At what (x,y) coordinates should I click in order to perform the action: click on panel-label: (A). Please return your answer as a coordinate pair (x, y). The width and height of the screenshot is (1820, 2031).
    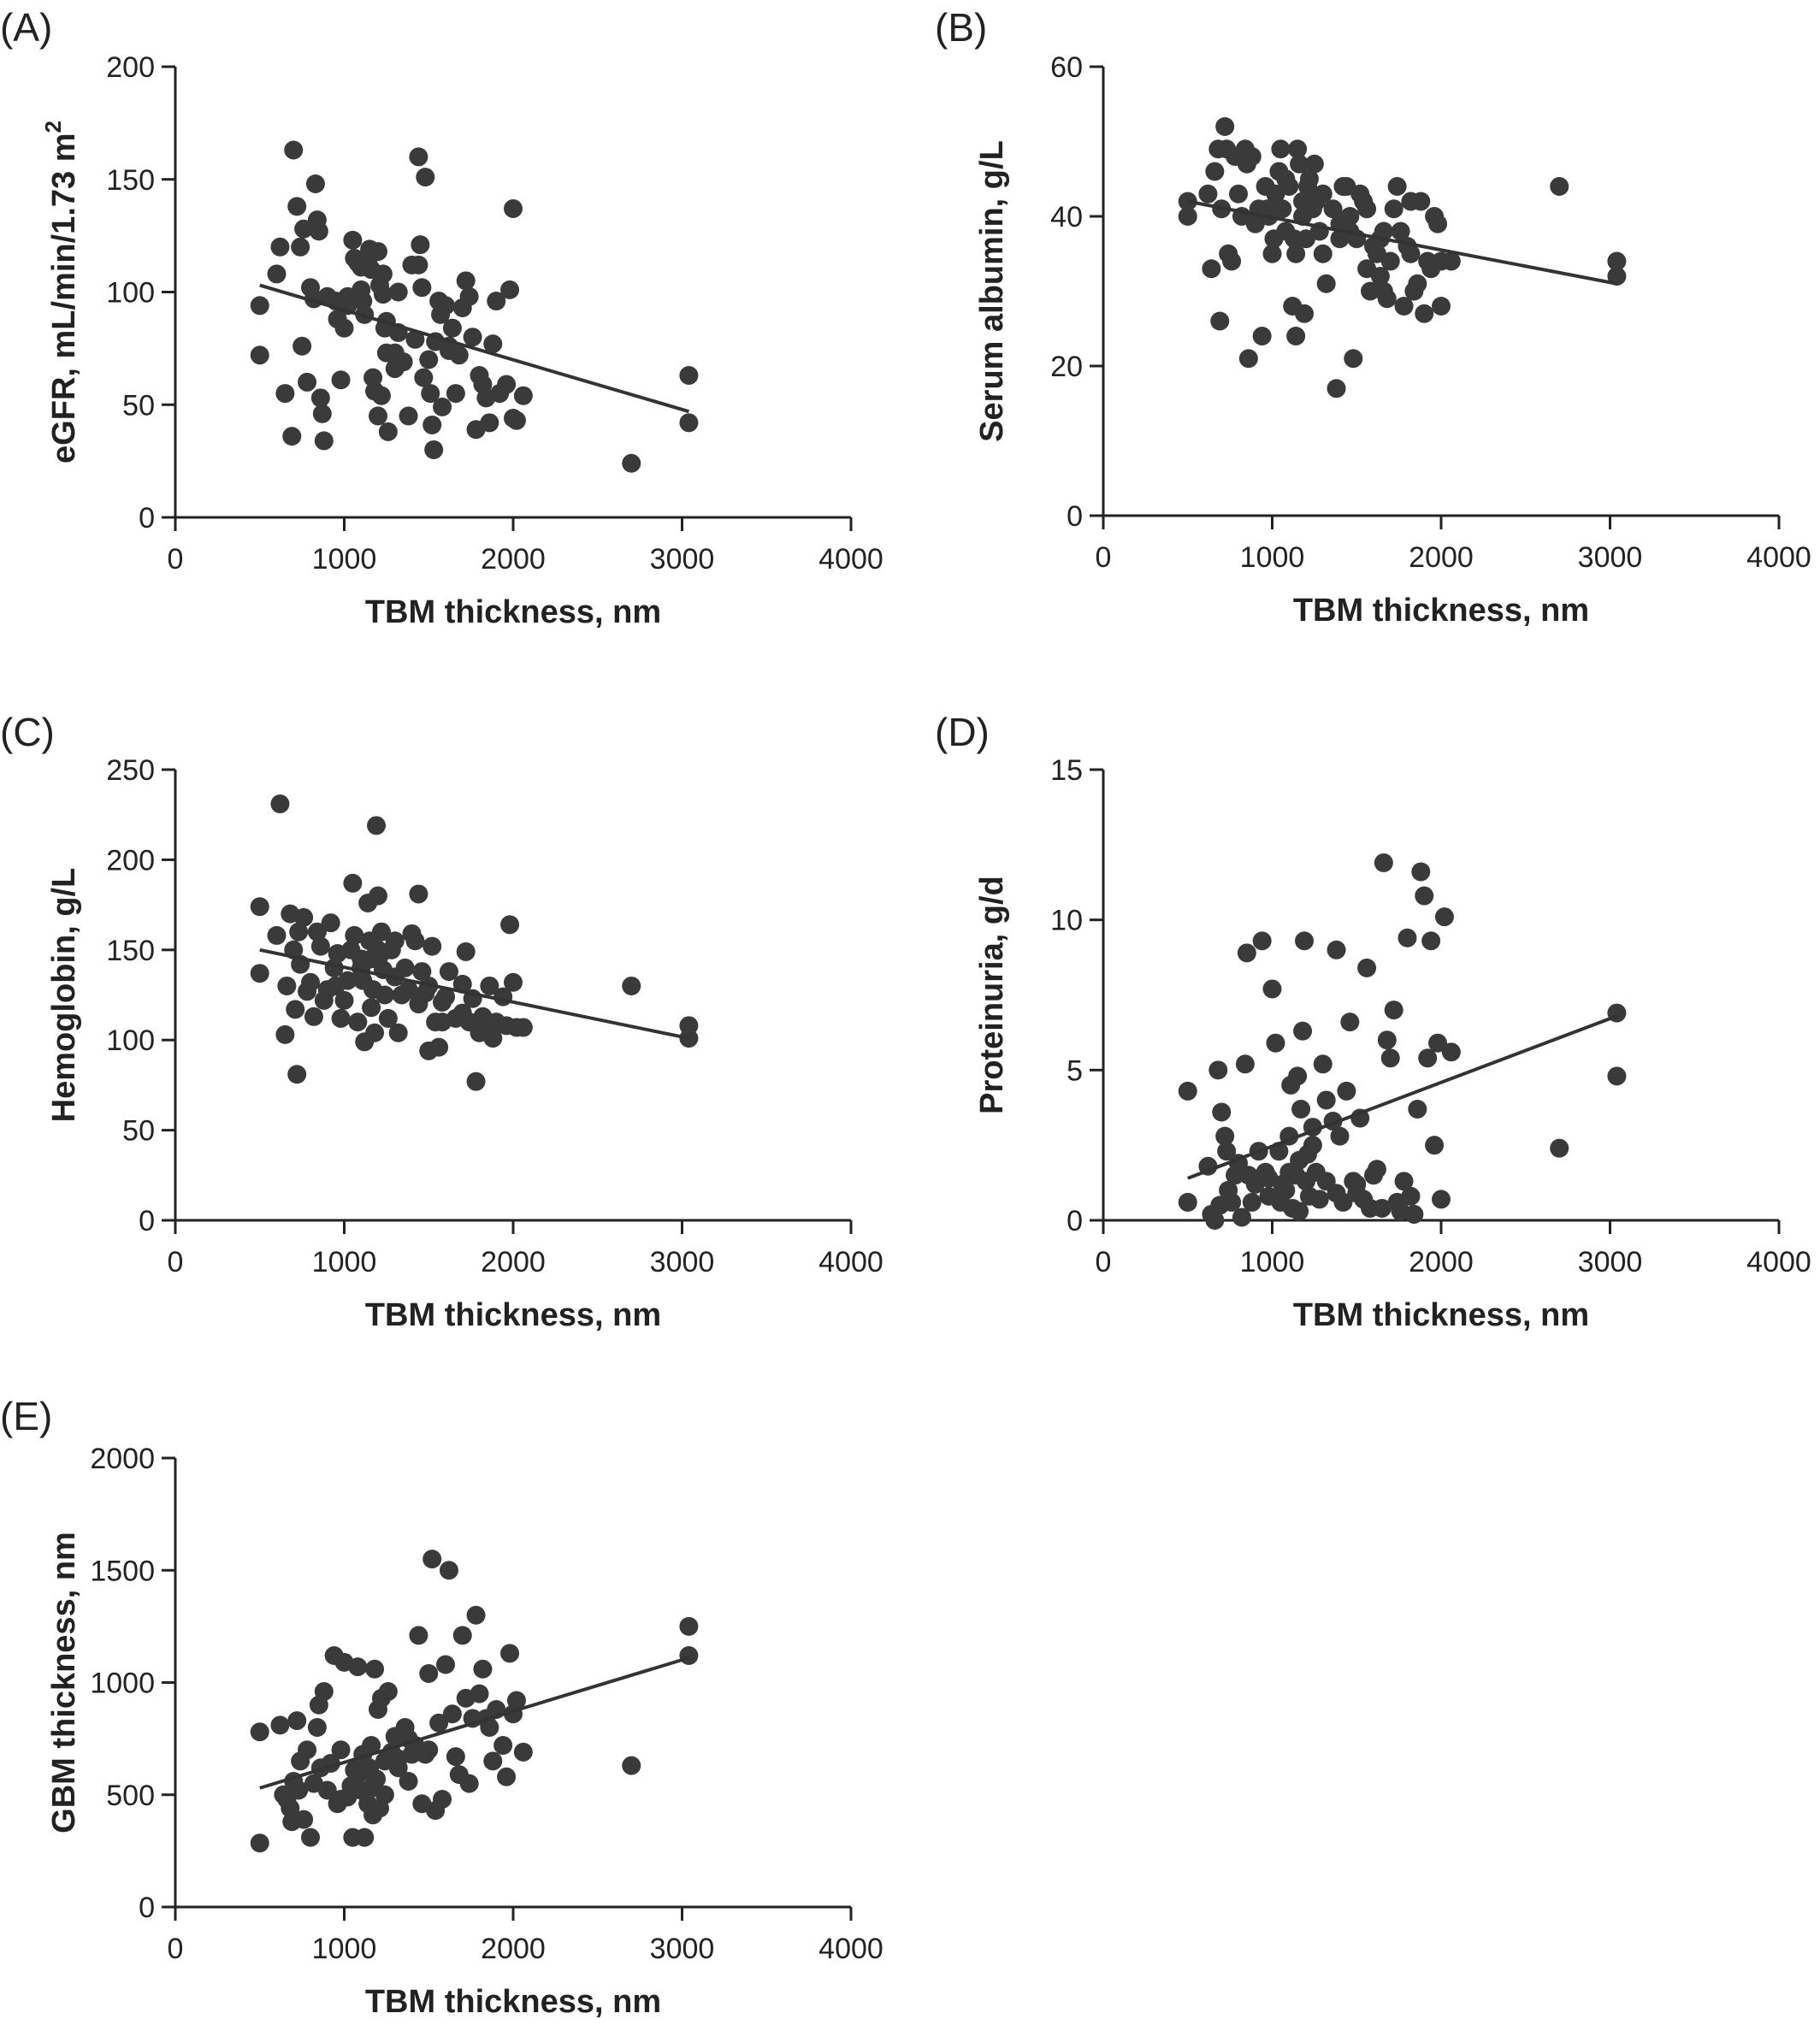
    Looking at the image, I should click on (26, 28).